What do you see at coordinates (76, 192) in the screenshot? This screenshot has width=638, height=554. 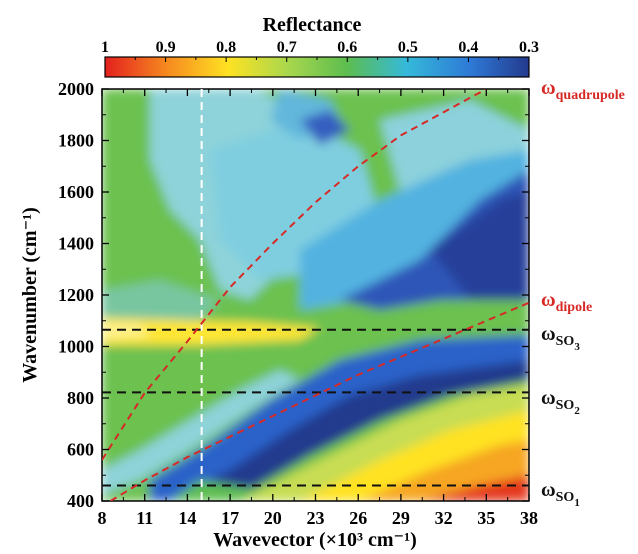 I see `y-tick-label: 1600` at bounding box center [76, 192].